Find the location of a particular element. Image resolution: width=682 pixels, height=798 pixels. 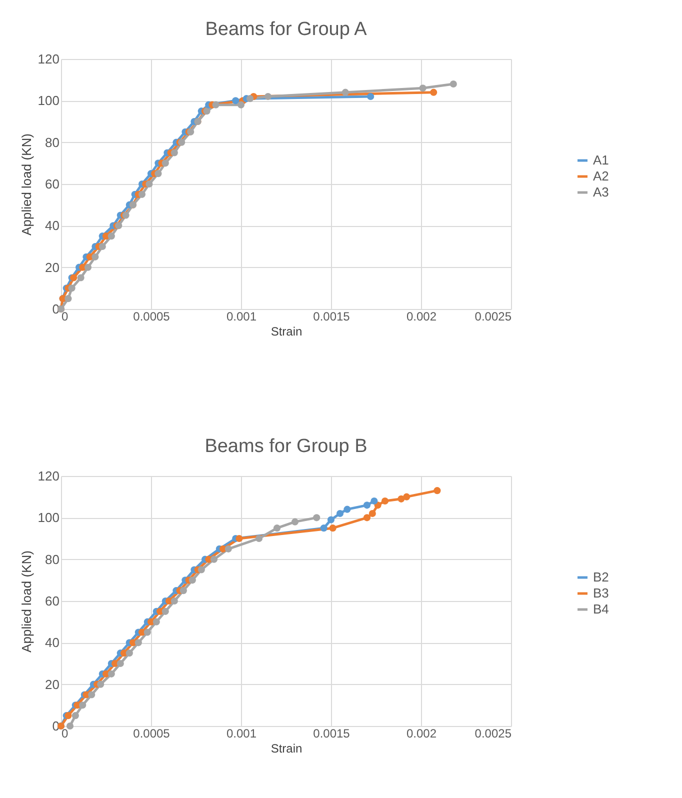

chart-title: Beams for Group A is located at coordinates (286, 29).